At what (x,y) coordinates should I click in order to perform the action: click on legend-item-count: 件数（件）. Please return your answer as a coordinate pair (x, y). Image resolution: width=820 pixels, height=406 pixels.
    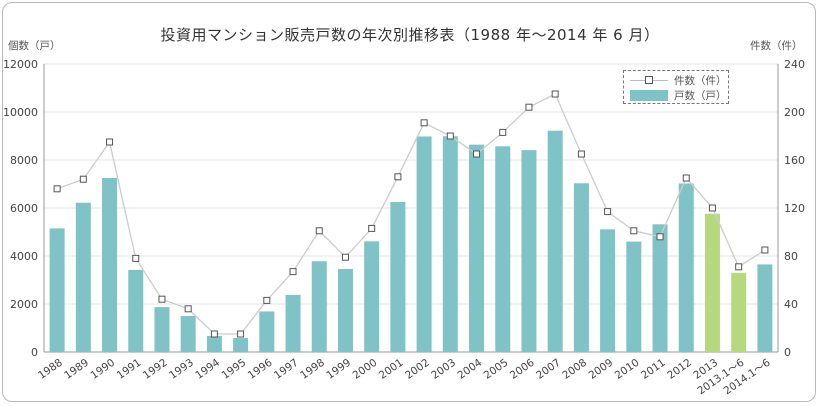
    Looking at the image, I should click on (678, 80).